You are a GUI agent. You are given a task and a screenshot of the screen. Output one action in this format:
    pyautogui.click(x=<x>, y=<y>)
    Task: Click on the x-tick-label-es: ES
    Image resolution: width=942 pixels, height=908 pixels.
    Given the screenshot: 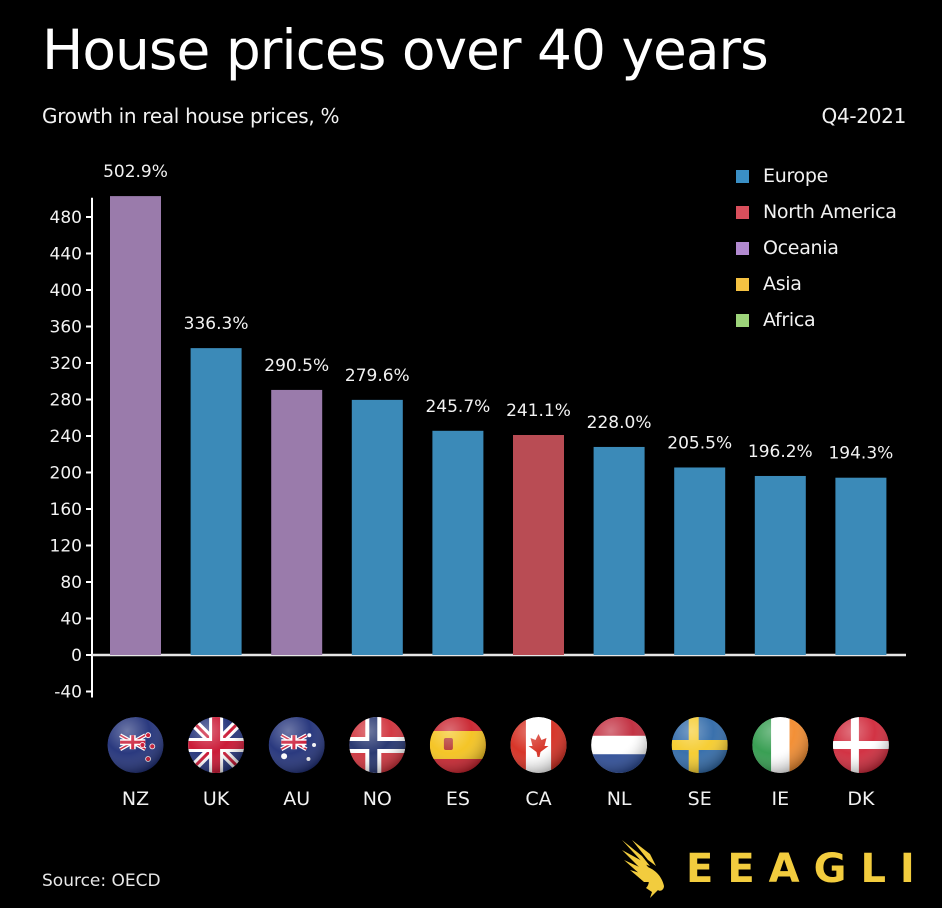 What is the action you would take?
    pyautogui.click(x=458, y=799)
    